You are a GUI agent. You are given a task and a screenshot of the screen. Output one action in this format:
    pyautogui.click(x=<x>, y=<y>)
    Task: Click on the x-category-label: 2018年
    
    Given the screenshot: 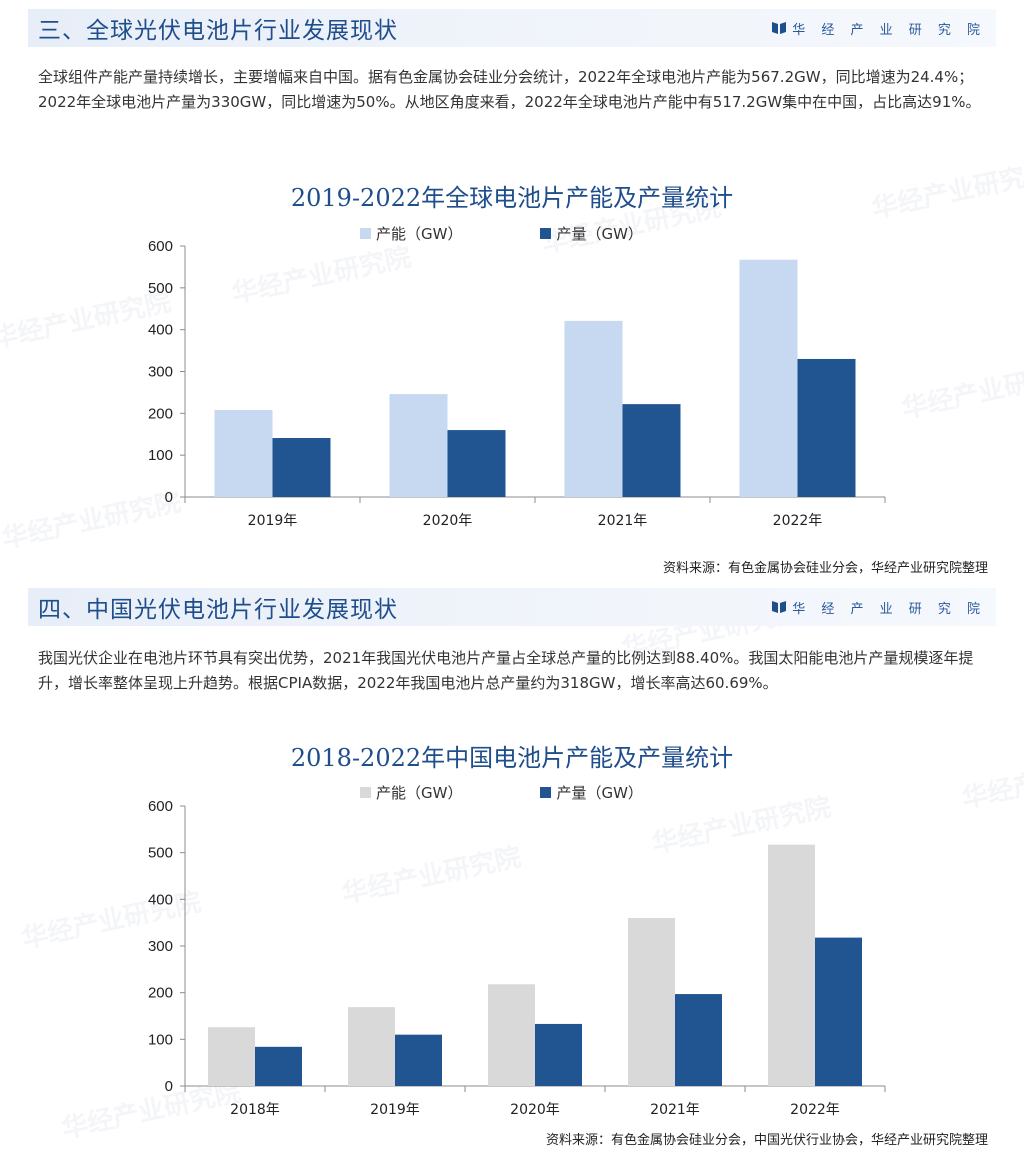 What is the action you would take?
    pyautogui.click(x=255, y=1110)
    